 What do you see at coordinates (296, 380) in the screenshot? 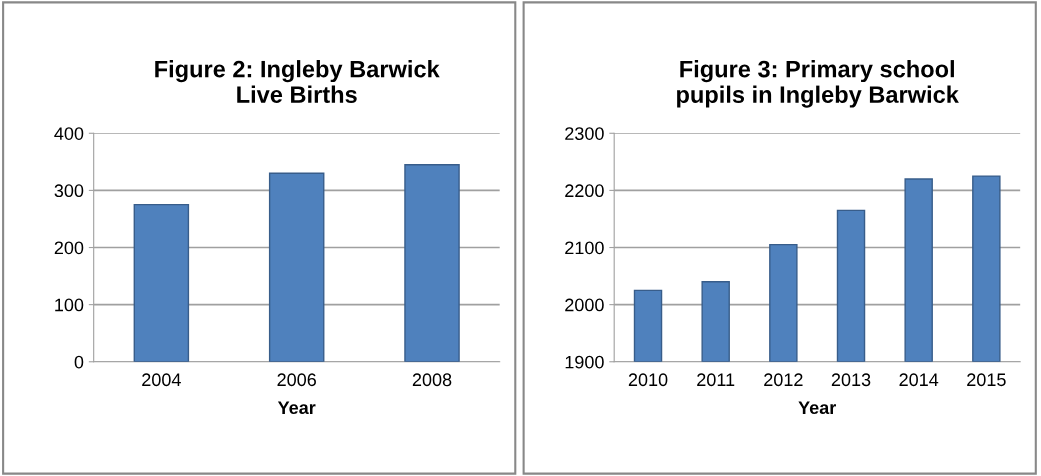
I see `x-tick-label: 2006` at bounding box center [296, 380].